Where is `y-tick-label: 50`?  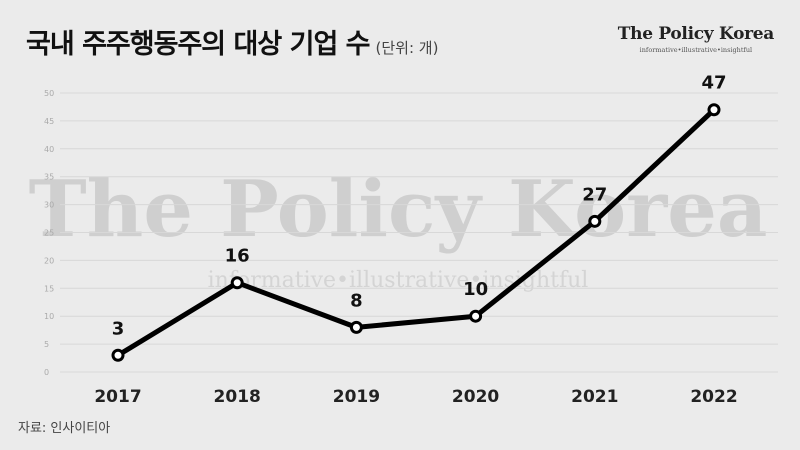
y-tick-label: 50 is located at coordinates (49, 93).